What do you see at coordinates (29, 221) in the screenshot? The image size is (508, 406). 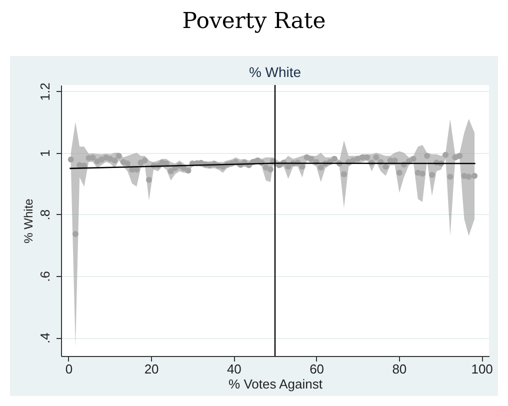 I see `y-axis-title: % White` at bounding box center [29, 221].